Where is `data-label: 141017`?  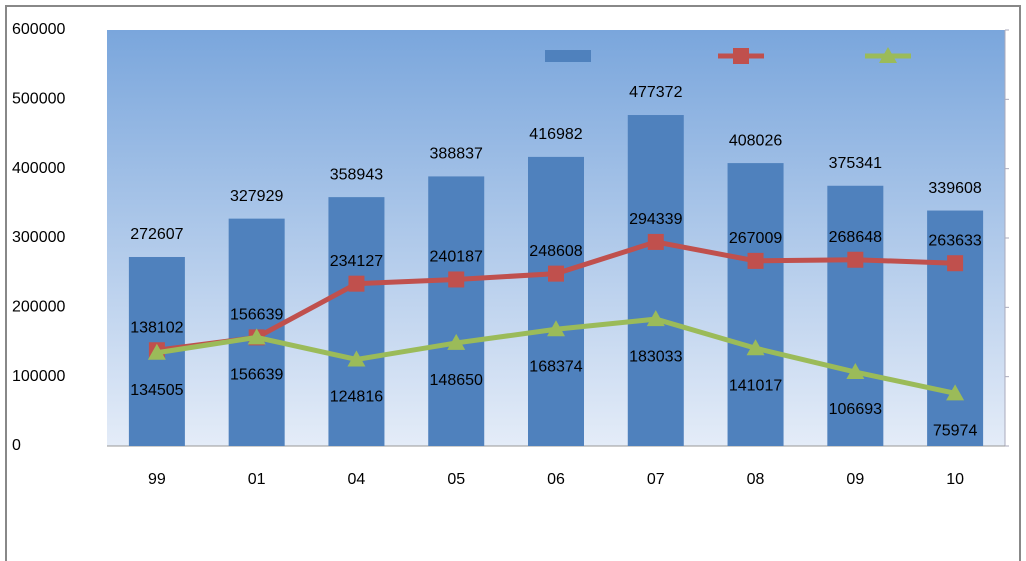 data-label: 141017 is located at coordinates (755, 385).